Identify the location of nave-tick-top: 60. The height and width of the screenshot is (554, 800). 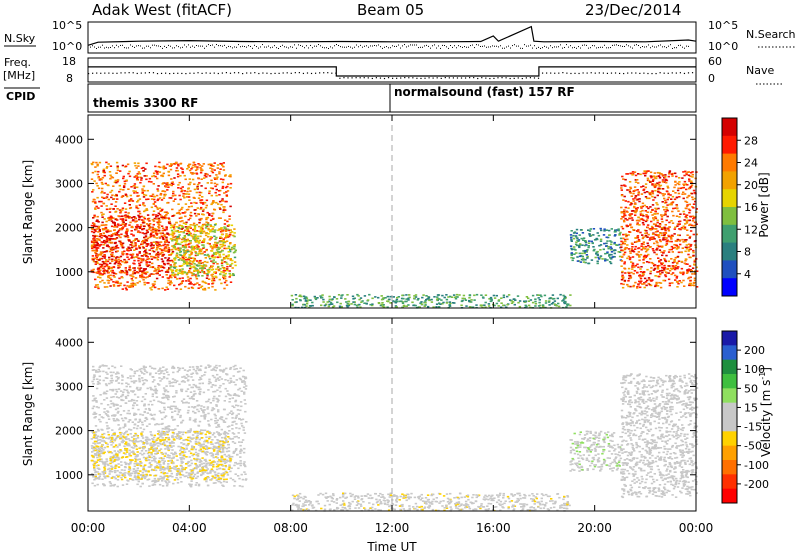
(715, 61).